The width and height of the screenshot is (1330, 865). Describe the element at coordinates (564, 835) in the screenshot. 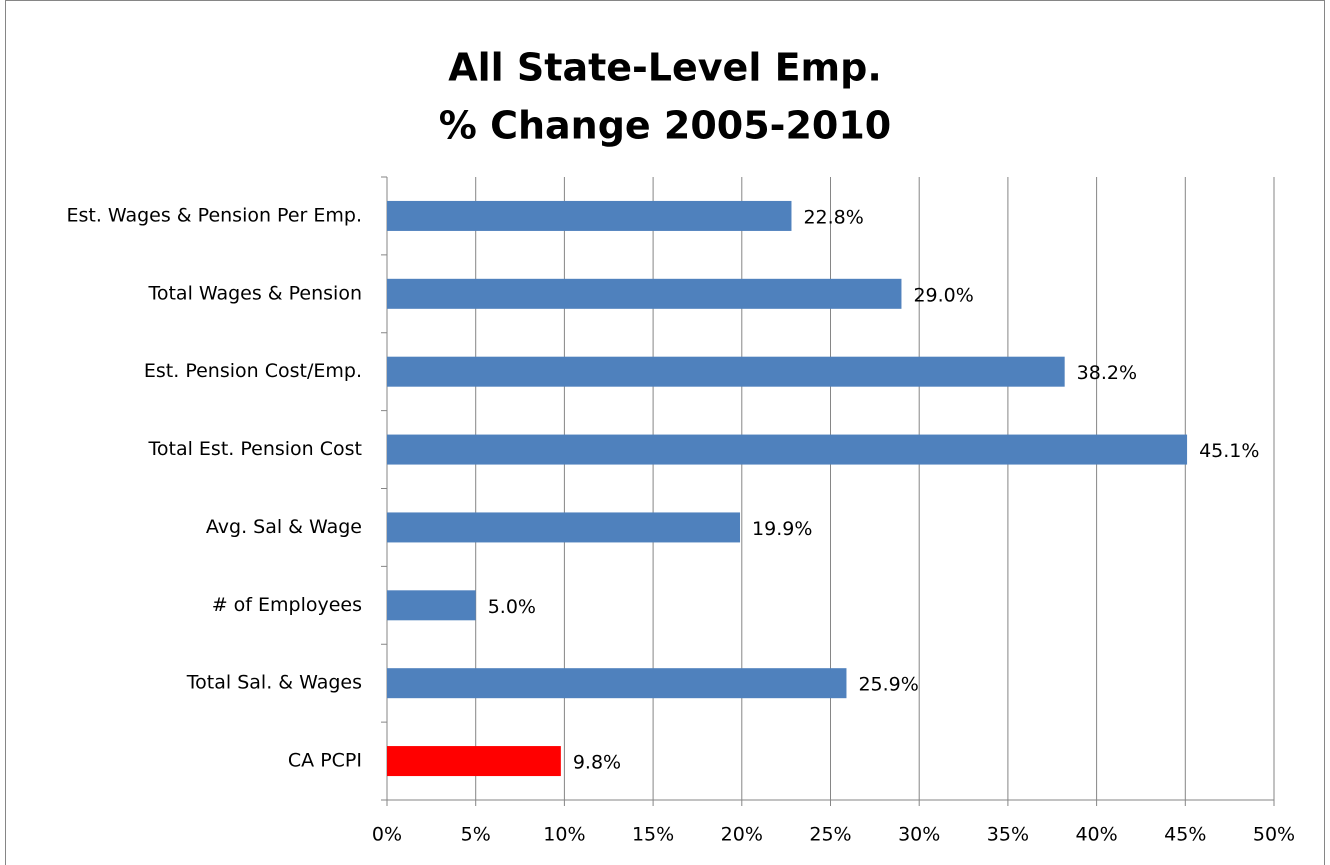

I see `x-tick-label: 10%` at that location.